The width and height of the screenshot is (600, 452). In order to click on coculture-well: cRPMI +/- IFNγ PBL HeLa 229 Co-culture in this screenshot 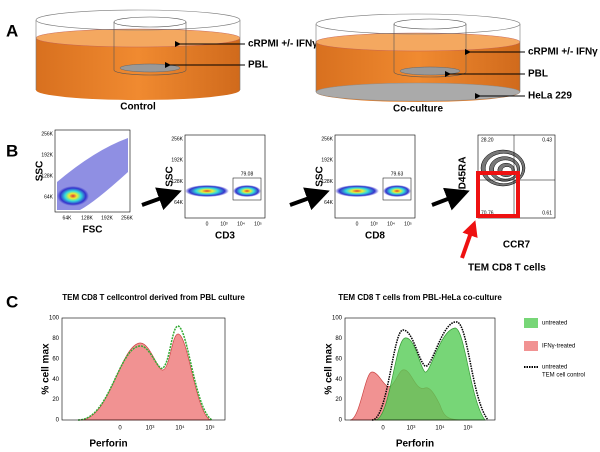, I will do `click(456, 64)`.